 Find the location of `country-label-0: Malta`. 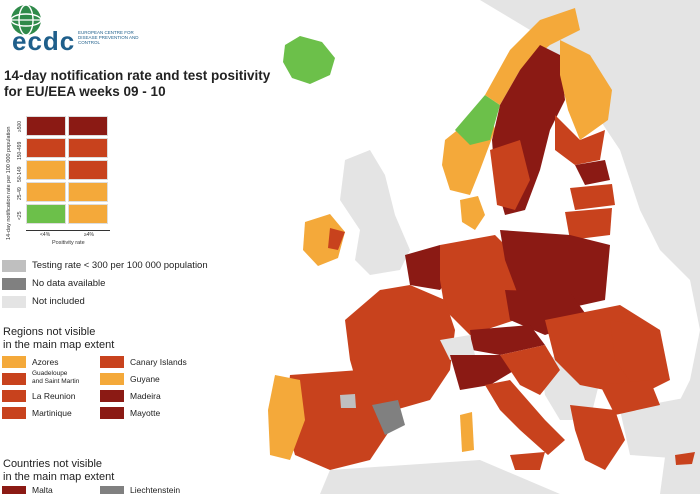

country-label-0: Malta is located at coordinates (42, 490).